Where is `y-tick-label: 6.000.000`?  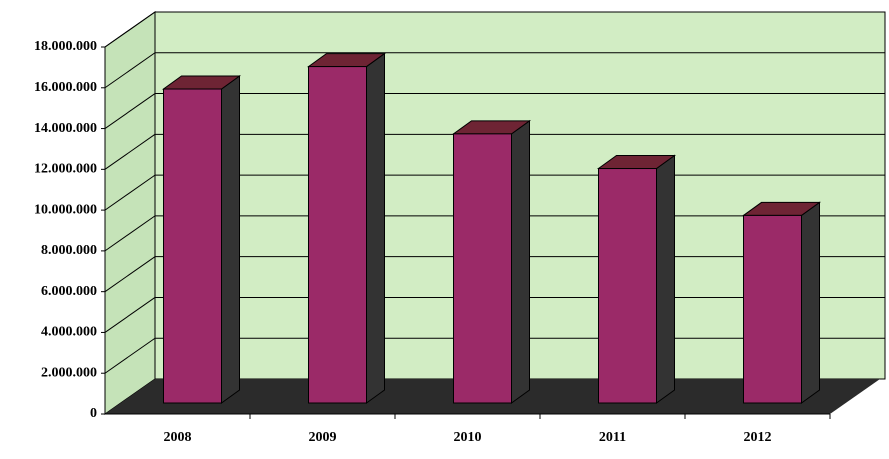 y-tick-label: 6.000.000 is located at coordinates (69, 291).